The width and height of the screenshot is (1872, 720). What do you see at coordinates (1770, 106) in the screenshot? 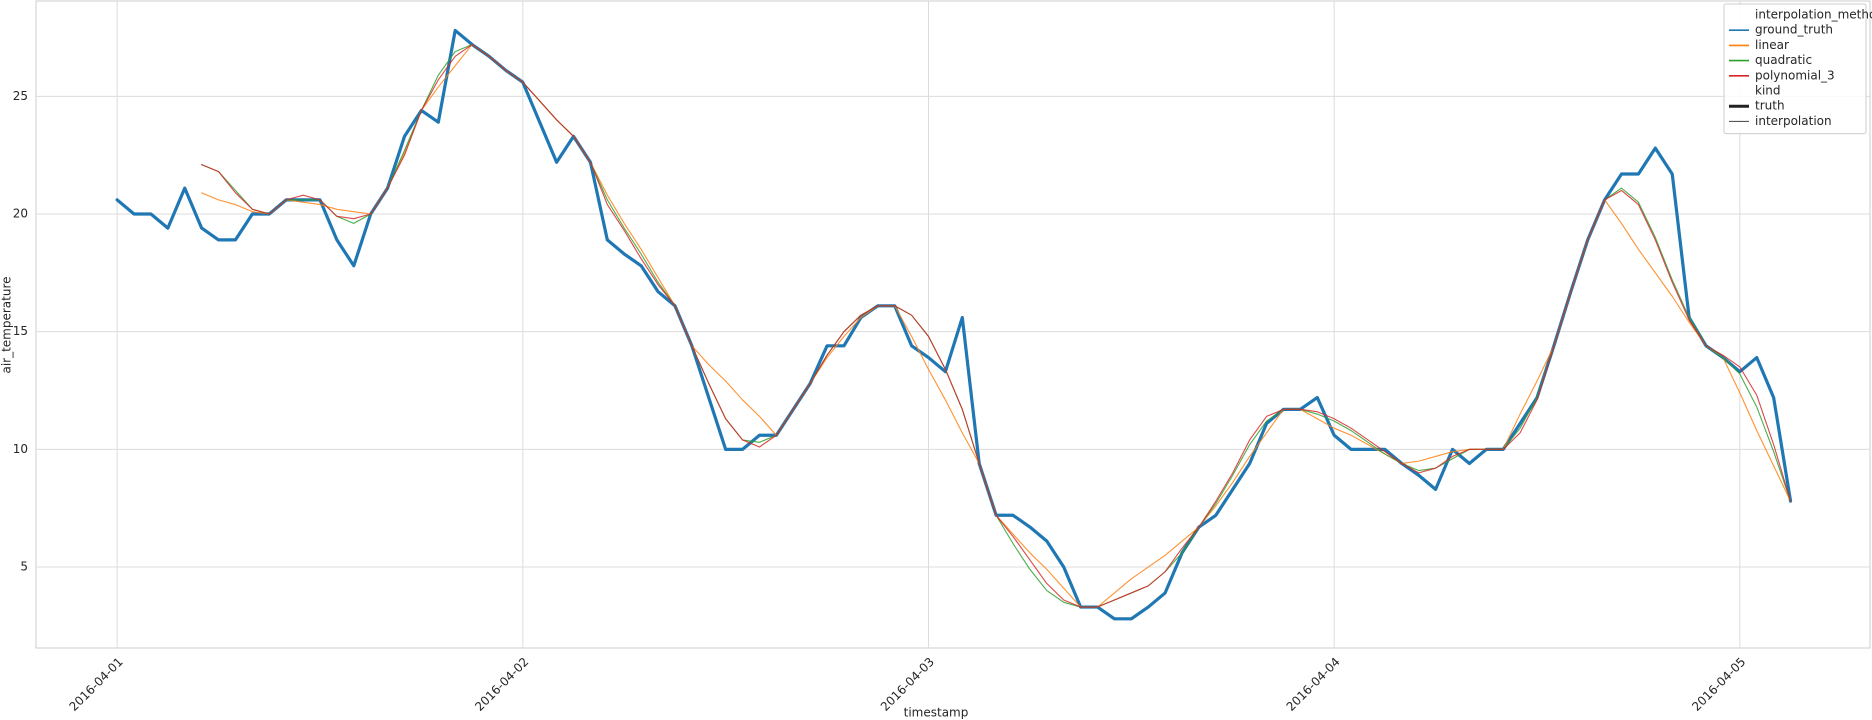
I see `legend-label: truth` at bounding box center [1770, 106].